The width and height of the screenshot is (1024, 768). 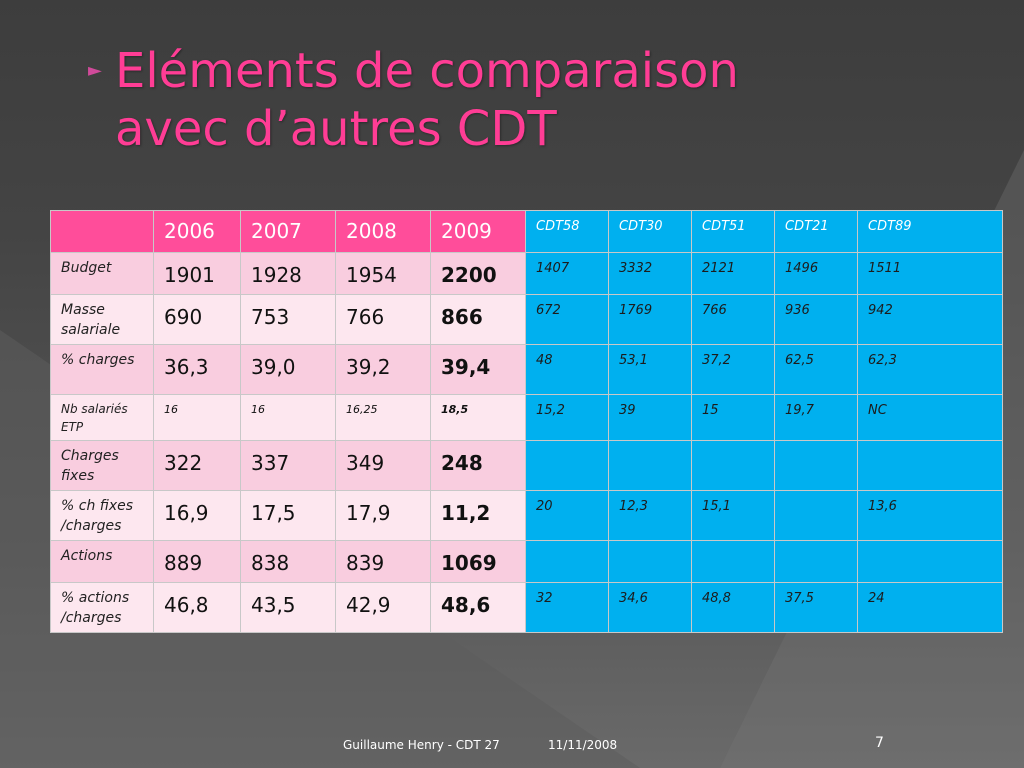 I want to click on year-value-cell: 43,5, so click(x=288, y=607).